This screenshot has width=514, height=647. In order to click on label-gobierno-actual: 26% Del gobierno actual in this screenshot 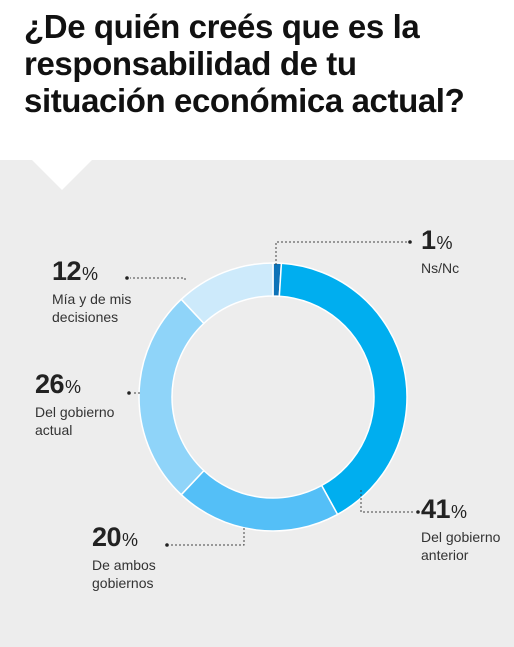, I will do `click(81, 404)`.